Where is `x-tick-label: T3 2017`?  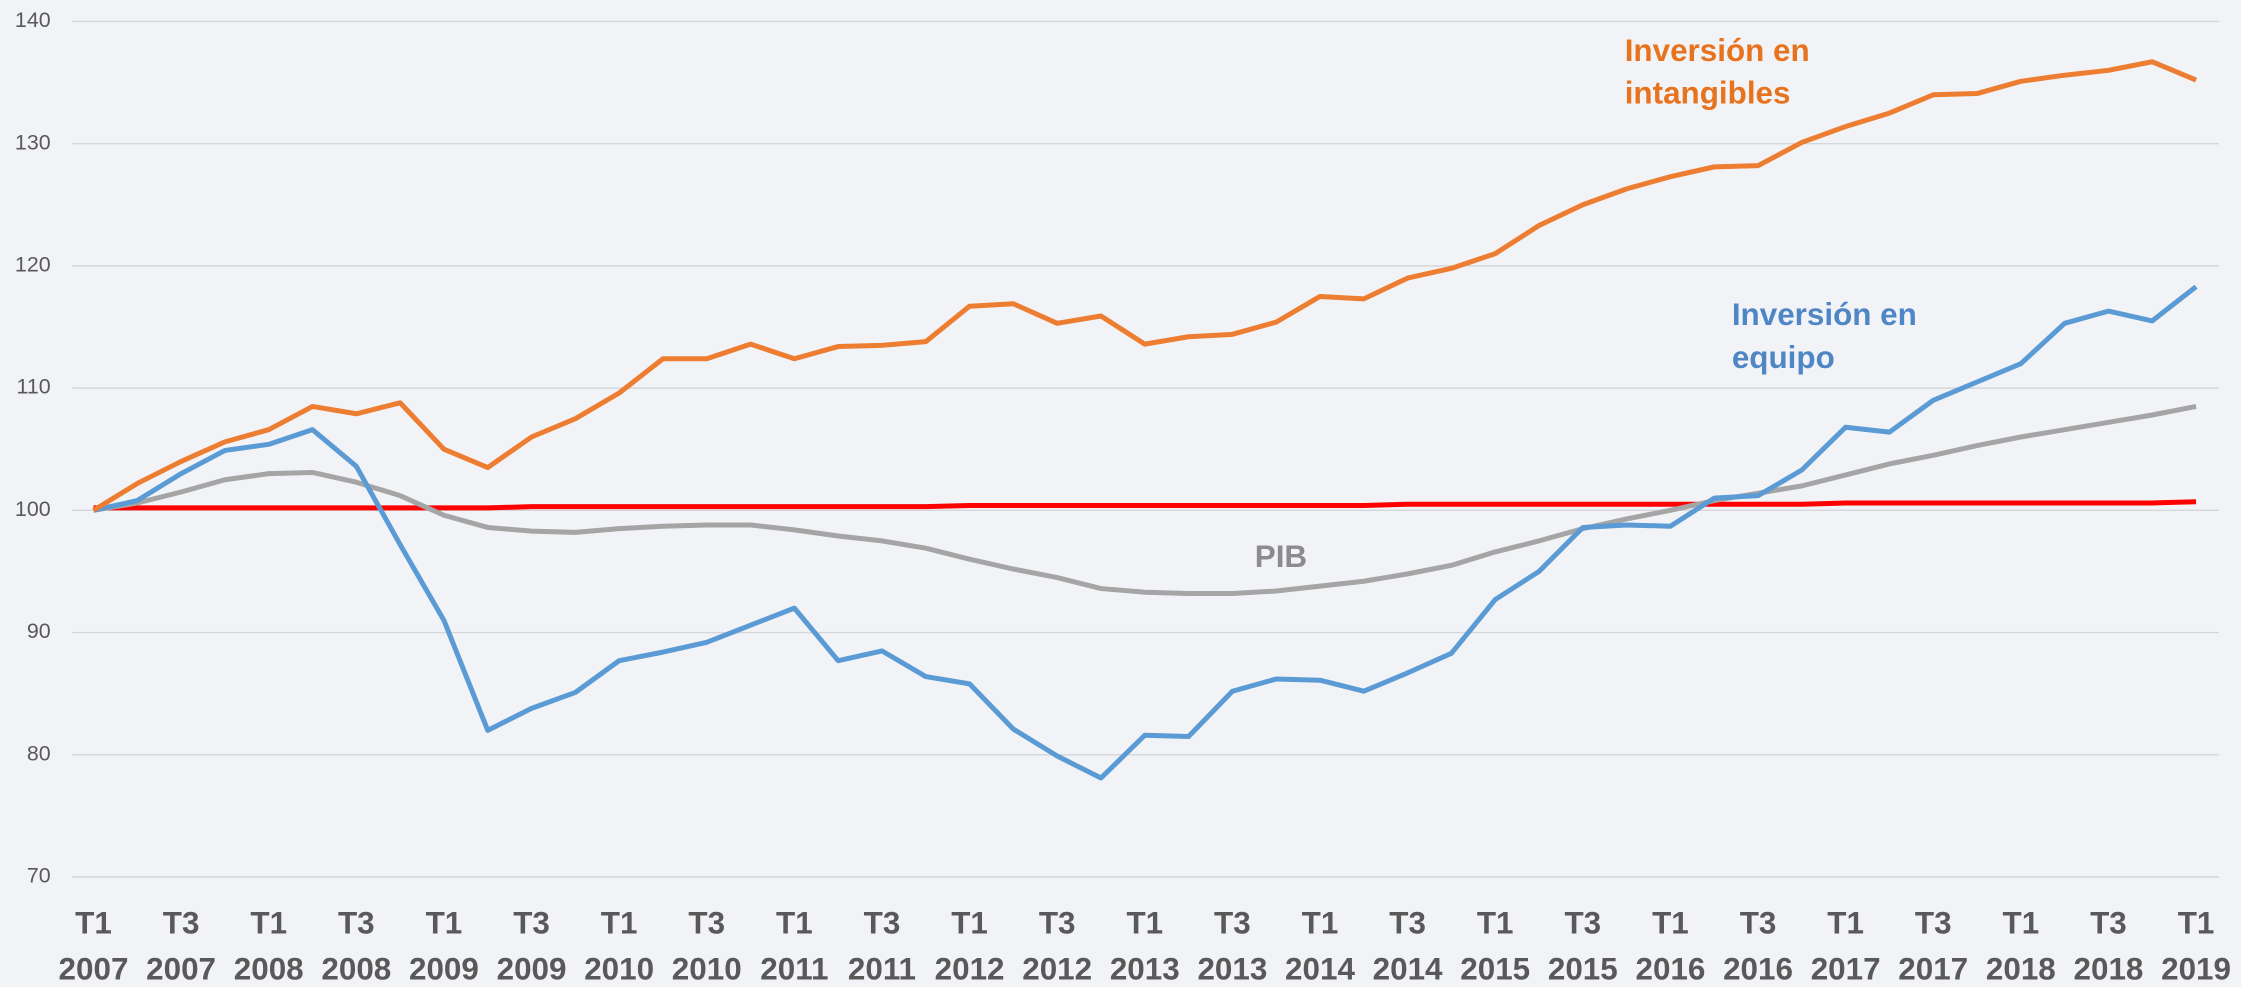
x-tick-label: T3 2017 is located at coordinates (1933, 946).